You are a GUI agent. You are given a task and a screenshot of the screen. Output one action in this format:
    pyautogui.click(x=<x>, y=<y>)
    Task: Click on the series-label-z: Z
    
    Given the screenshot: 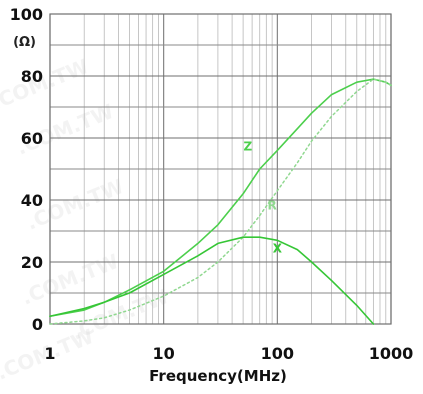 What is the action you would take?
    pyautogui.click(x=247, y=146)
    